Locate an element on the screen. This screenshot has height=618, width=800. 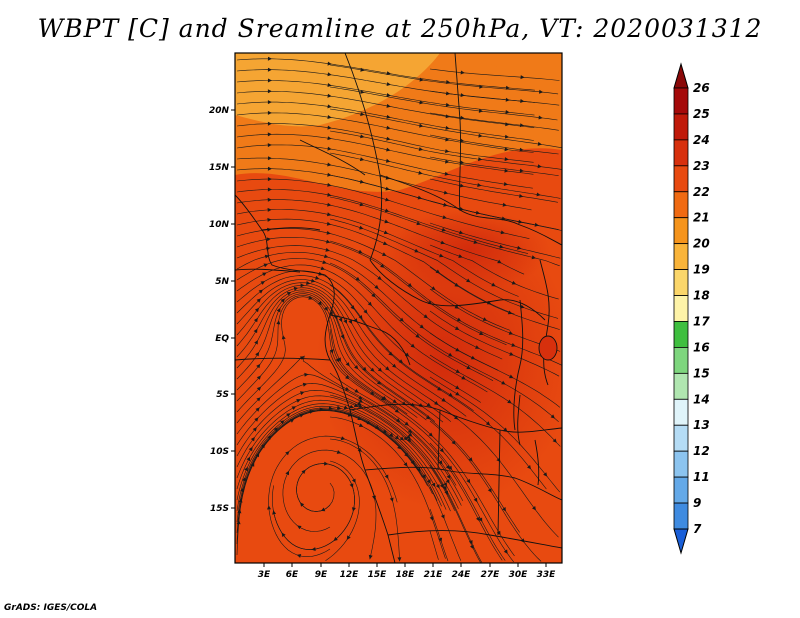
colorbar-label: 19 is located at coordinates (701, 270).